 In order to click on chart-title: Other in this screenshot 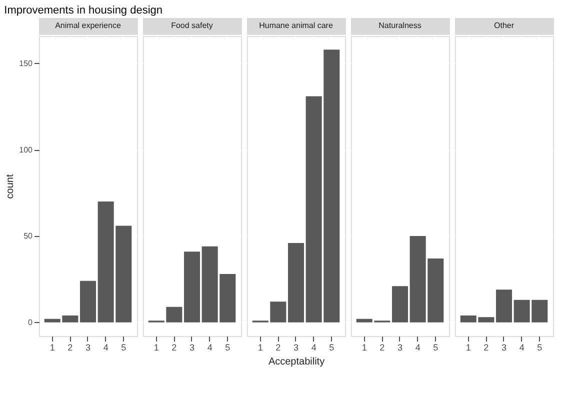, I will do `click(504, 25)`.